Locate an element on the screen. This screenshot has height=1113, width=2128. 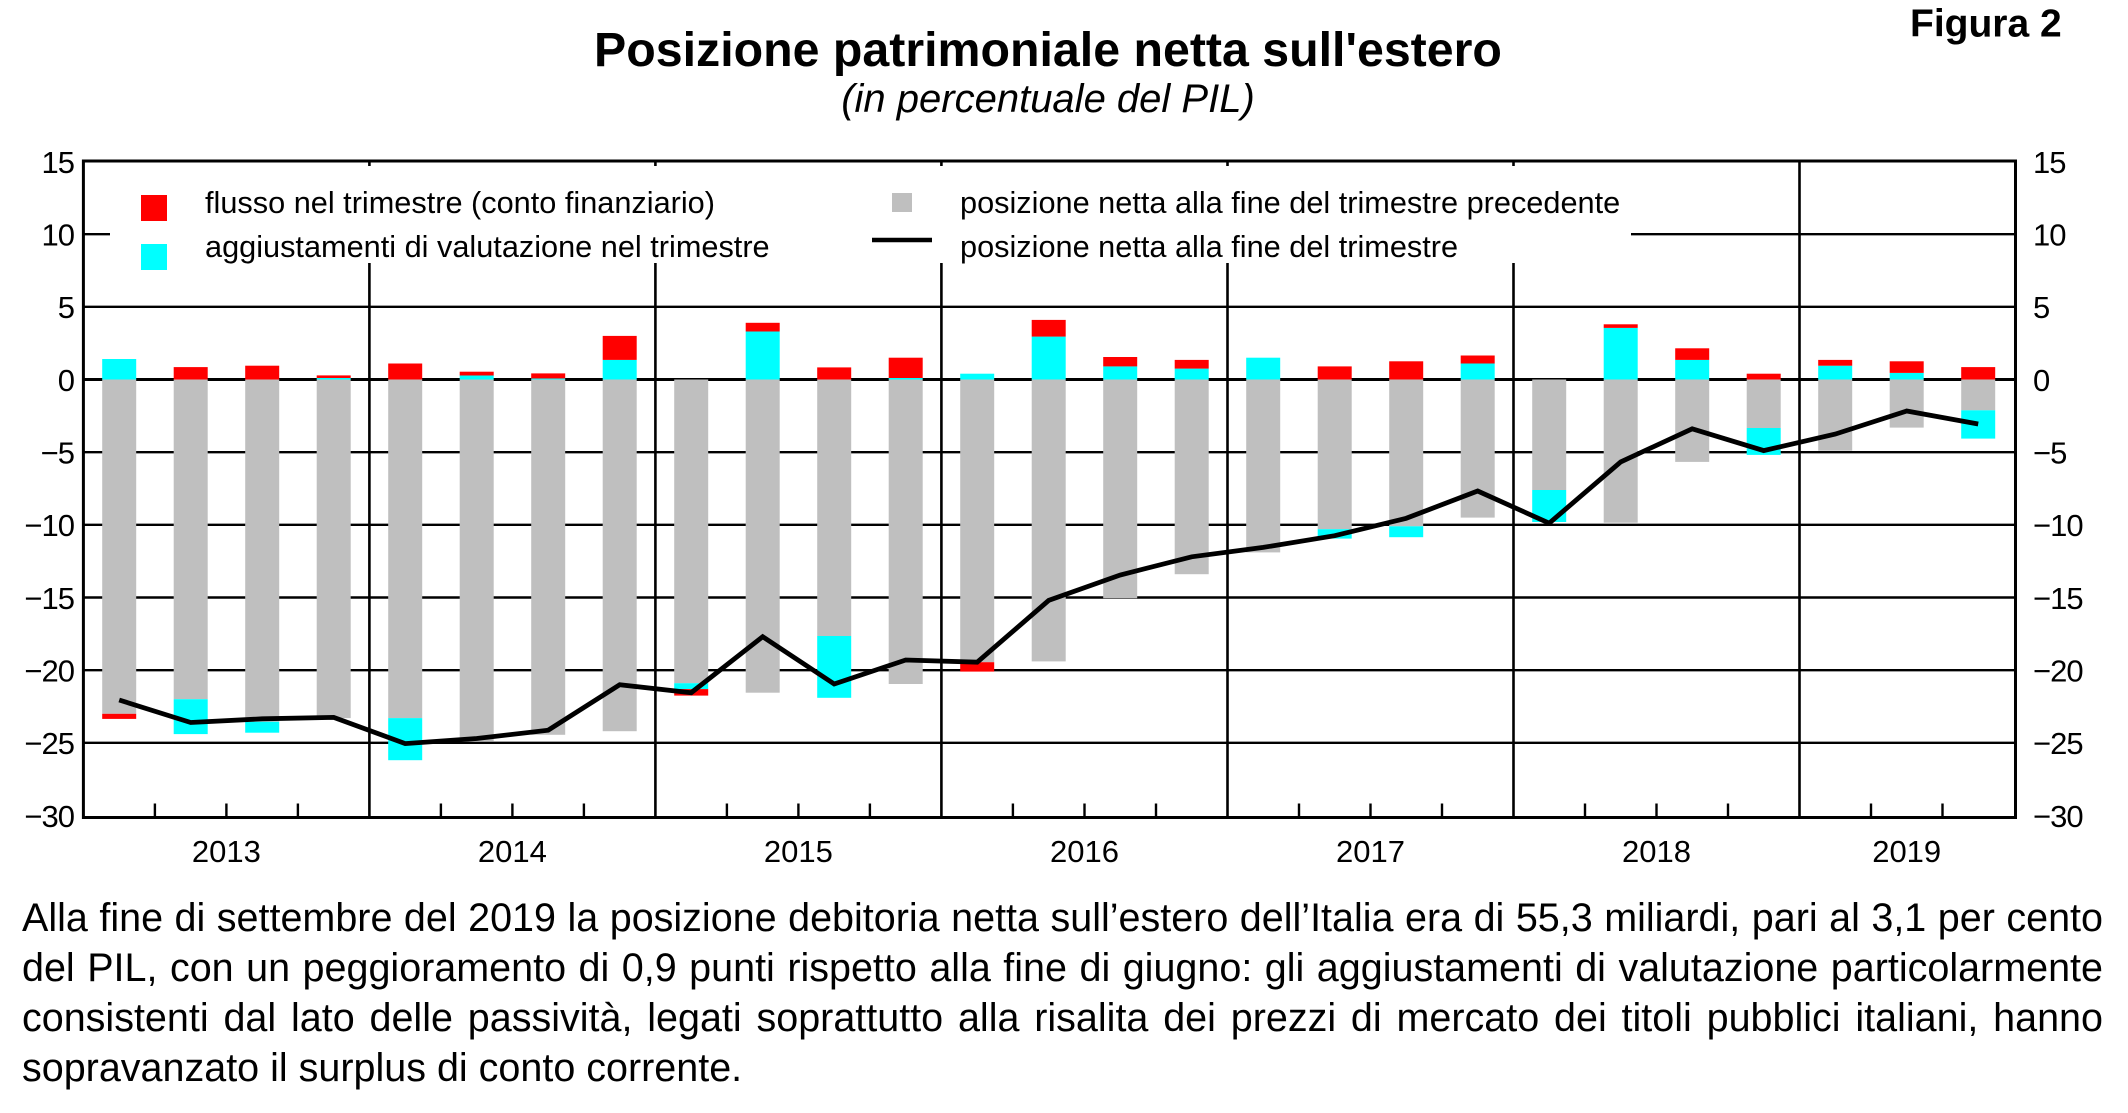
svg-text: Figura 2 is located at coordinates (1986, 24).